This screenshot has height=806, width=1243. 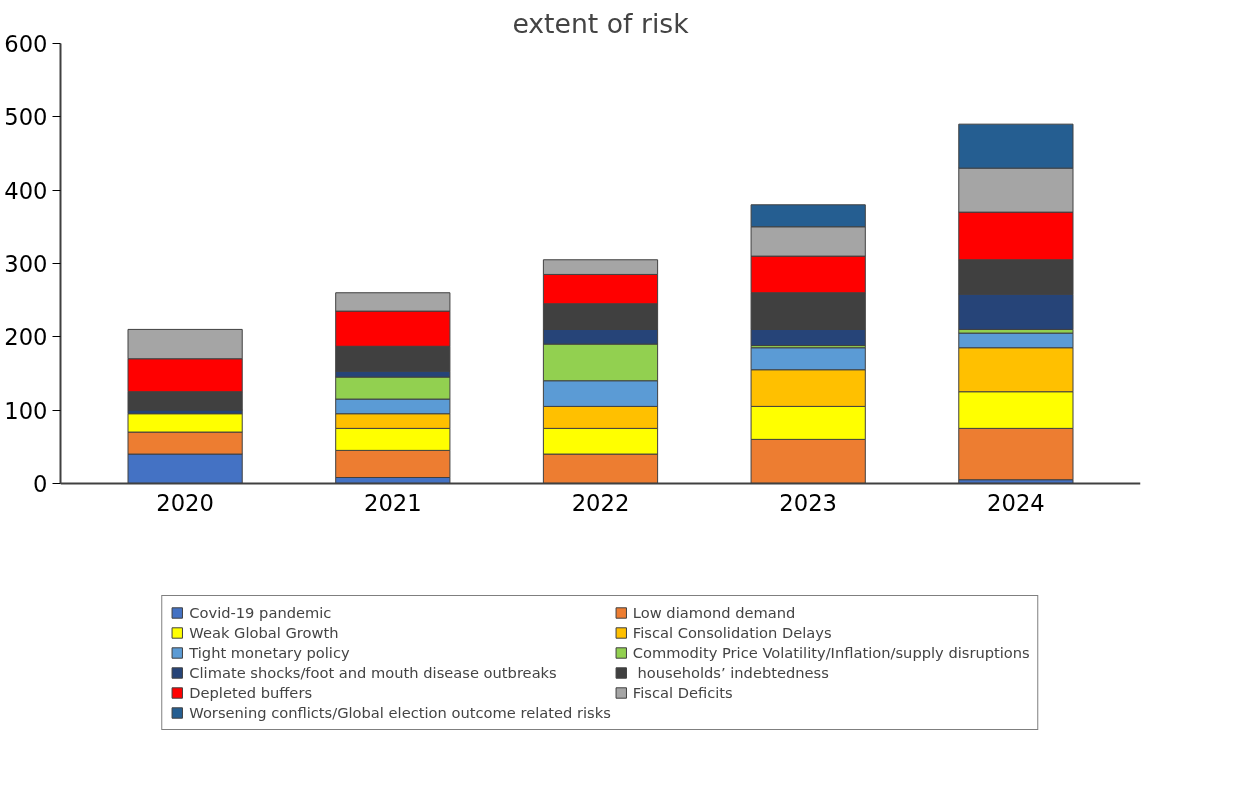 I want to click on x-tick-label: 2022, so click(x=600, y=503).